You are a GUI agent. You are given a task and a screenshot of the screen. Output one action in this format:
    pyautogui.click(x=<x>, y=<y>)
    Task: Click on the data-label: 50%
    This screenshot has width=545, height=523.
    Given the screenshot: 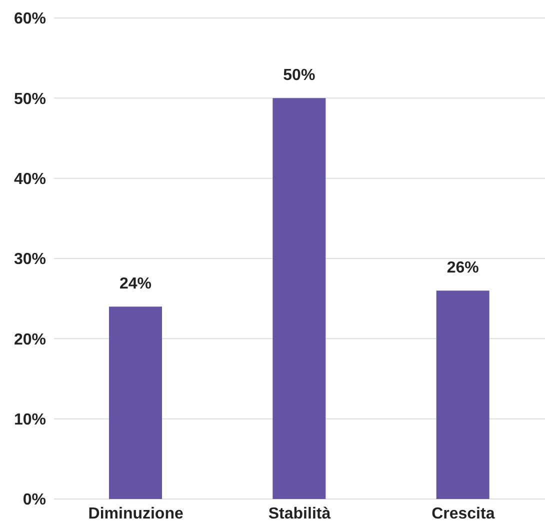 What is the action you would take?
    pyautogui.click(x=299, y=75)
    